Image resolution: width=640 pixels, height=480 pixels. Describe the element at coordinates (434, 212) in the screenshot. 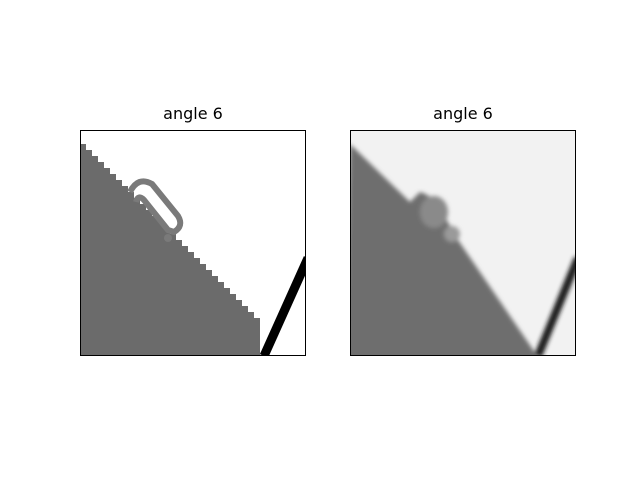

I see `blob-shape` at that location.